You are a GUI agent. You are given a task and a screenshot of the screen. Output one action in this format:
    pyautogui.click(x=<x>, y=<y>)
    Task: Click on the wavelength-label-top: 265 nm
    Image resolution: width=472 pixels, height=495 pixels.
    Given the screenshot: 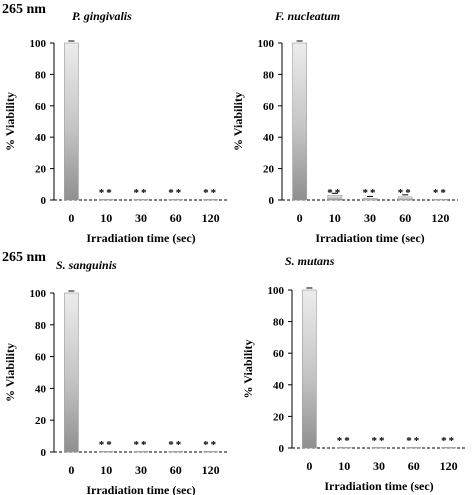 What is the action you would take?
    pyautogui.click(x=24, y=9)
    